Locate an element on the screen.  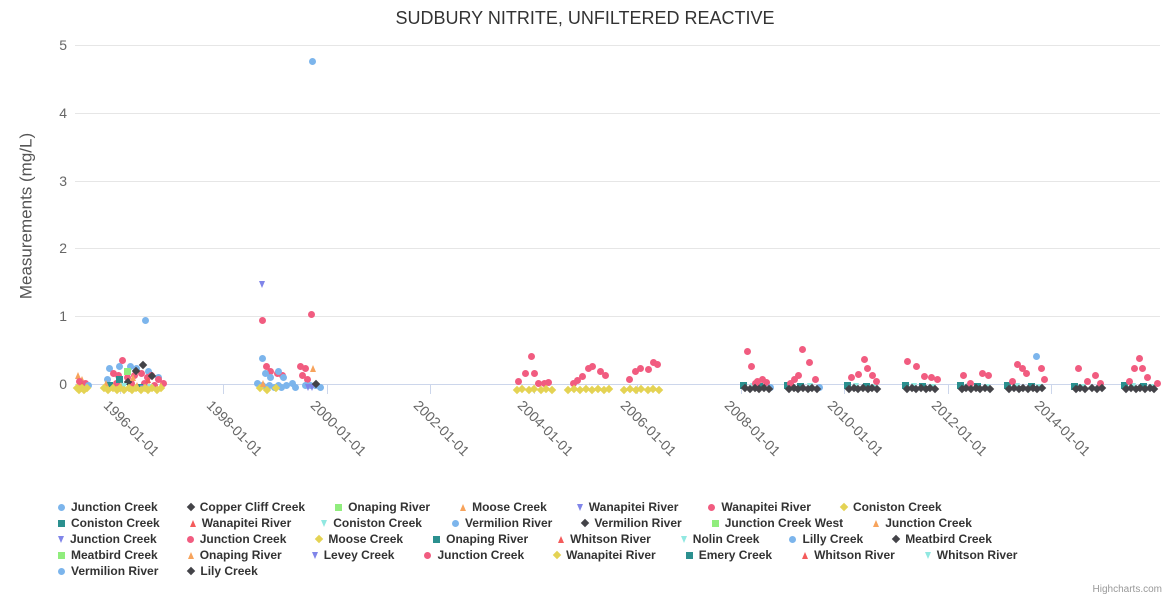
legend-item: Levey Creek is located at coordinates (352, 555).